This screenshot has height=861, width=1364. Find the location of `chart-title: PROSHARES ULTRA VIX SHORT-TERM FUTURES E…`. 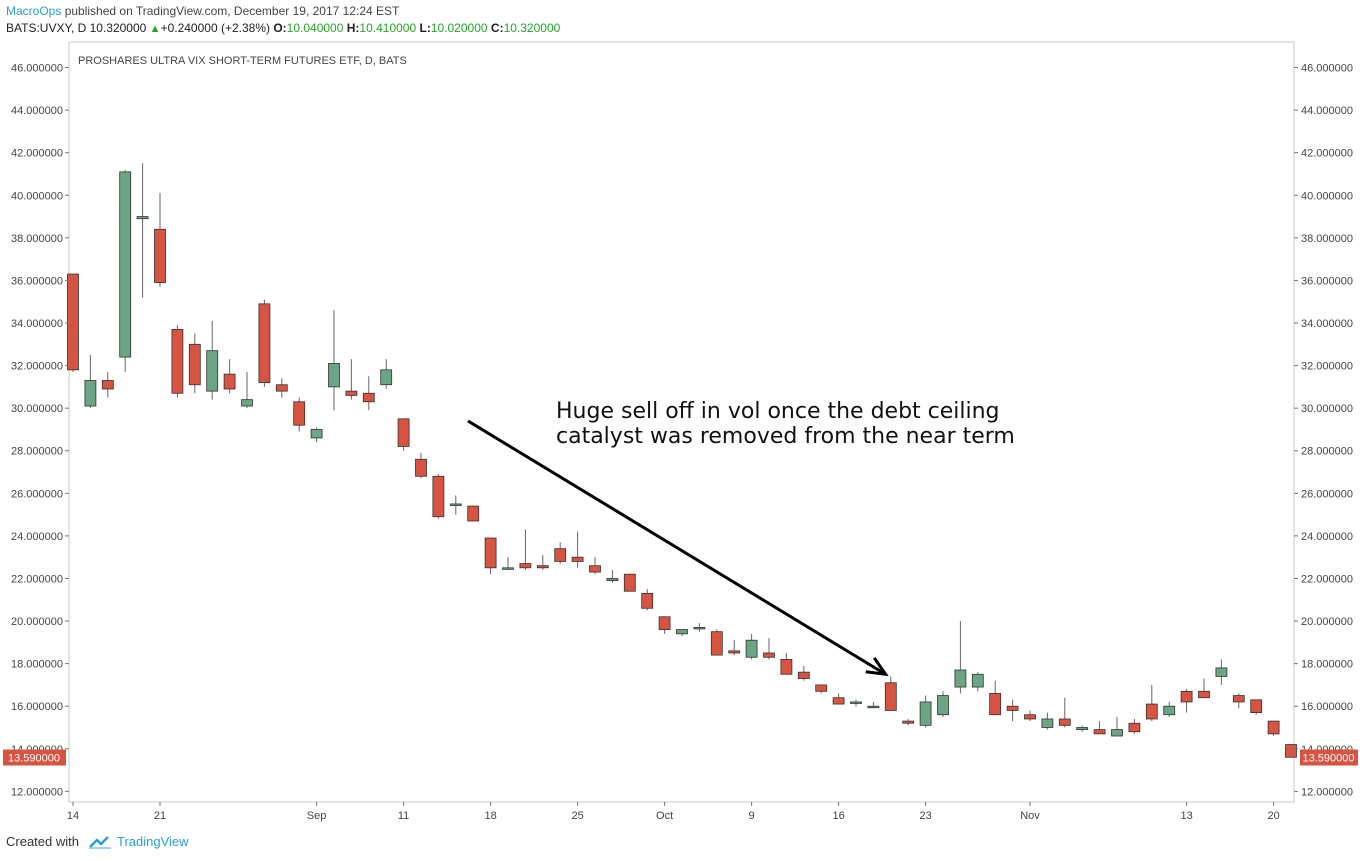

chart-title: PROSHARES ULTRA VIX SHORT-TERM FUTURES E… is located at coordinates (242, 61).